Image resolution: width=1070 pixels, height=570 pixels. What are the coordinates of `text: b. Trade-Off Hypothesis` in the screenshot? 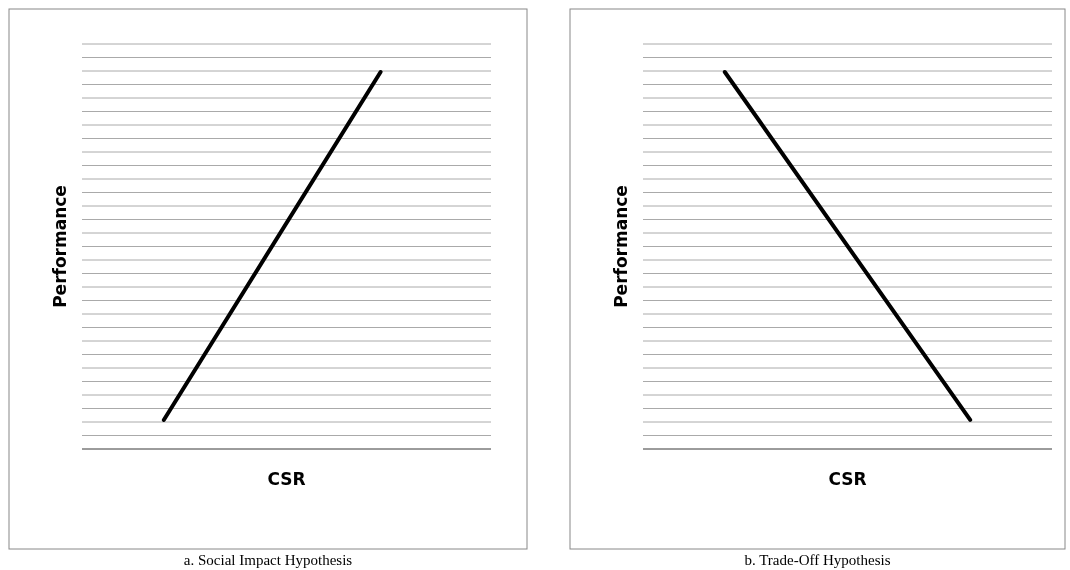 It's located at (817, 560).